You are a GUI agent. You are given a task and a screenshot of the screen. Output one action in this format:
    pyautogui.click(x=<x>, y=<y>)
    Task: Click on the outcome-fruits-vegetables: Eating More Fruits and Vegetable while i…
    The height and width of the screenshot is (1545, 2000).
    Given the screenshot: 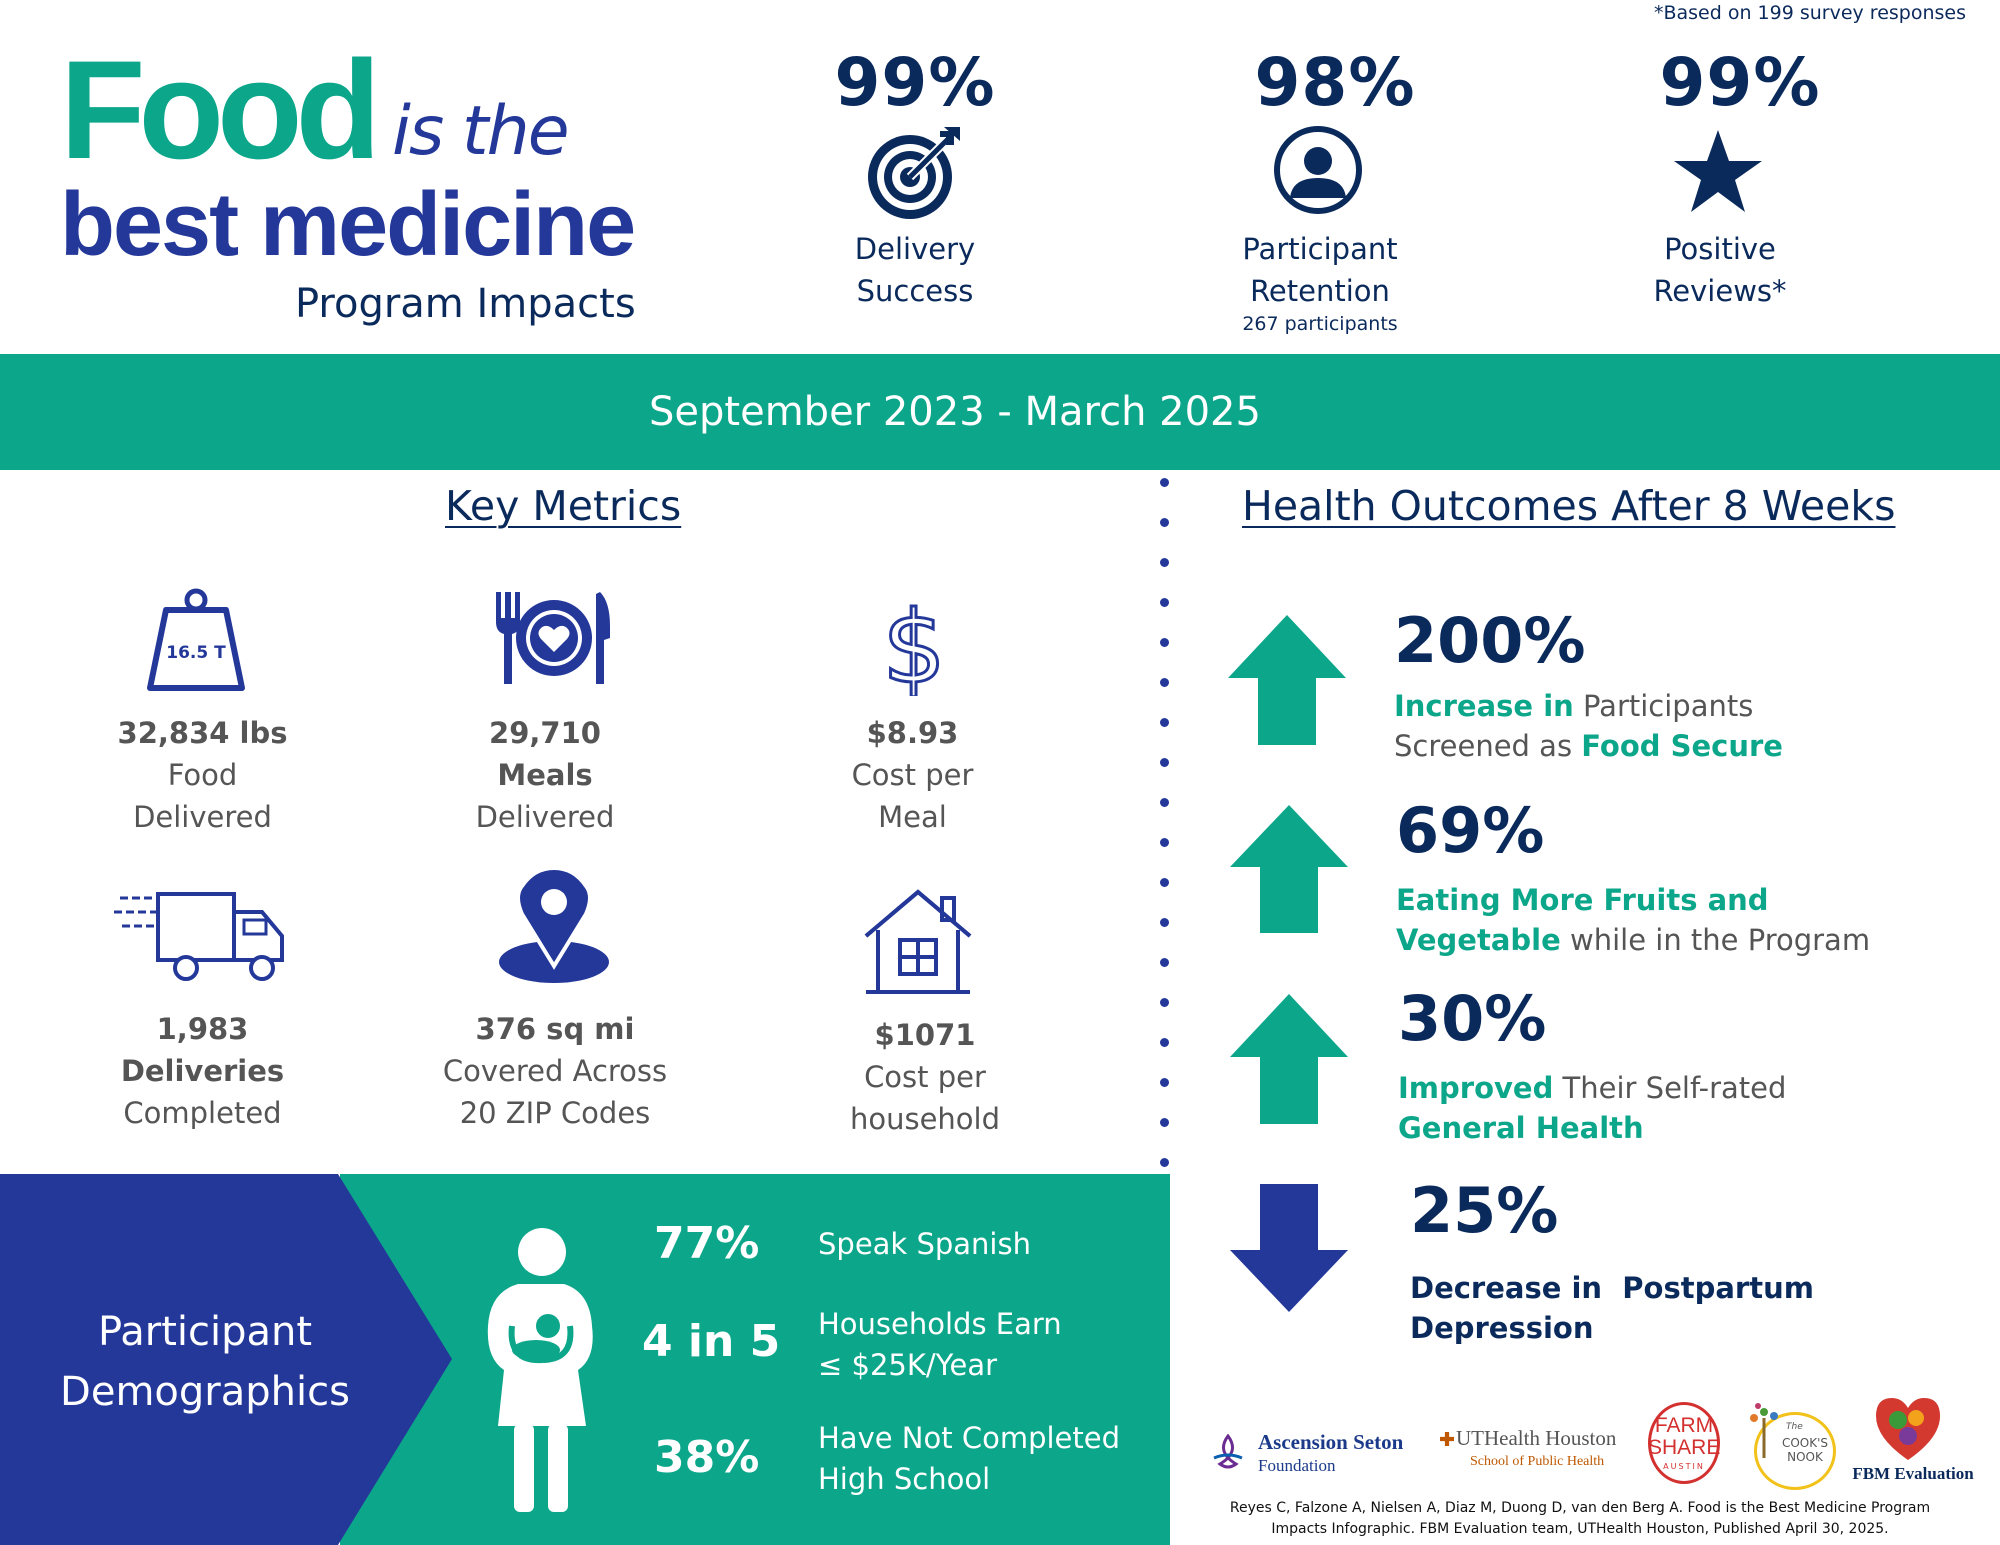 What is the action you would take?
    pyautogui.click(x=1633, y=920)
    